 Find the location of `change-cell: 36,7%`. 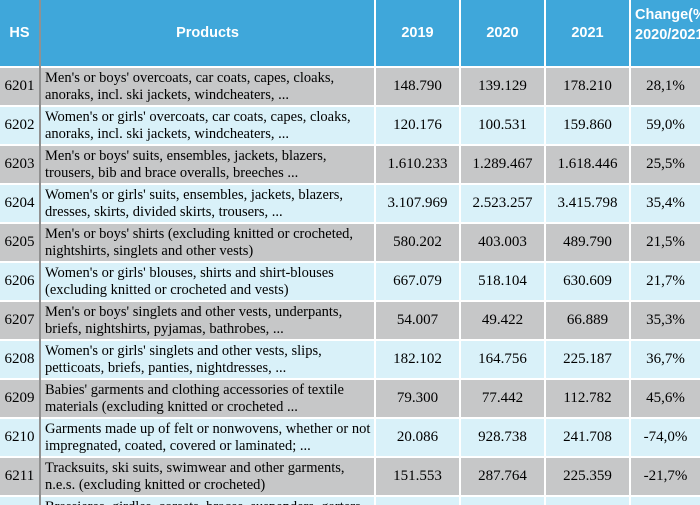

change-cell: 36,7% is located at coordinates (664, 359).